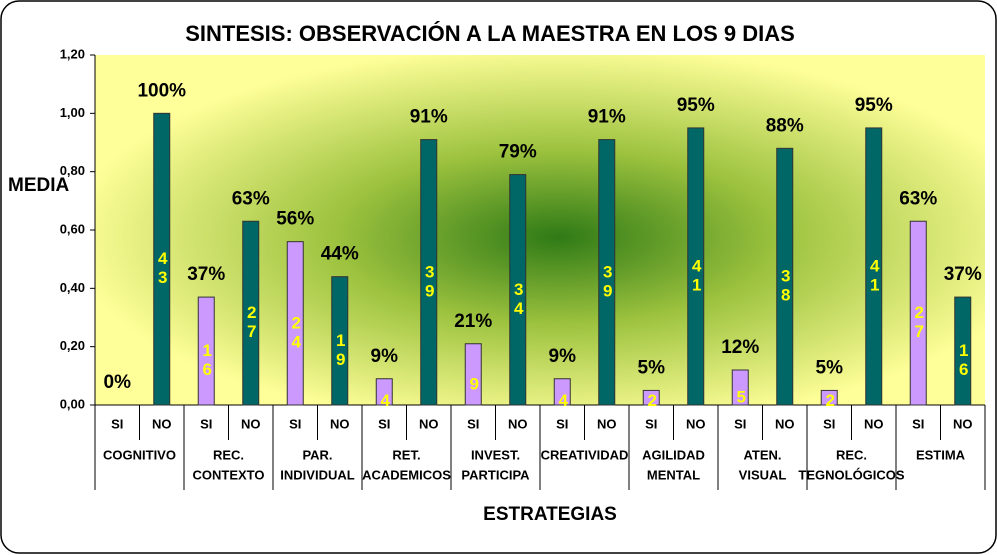 The image size is (997, 555). Describe the element at coordinates (550, 514) in the screenshot. I see `x-axis-label: ESTRATEGIAS` at that location.